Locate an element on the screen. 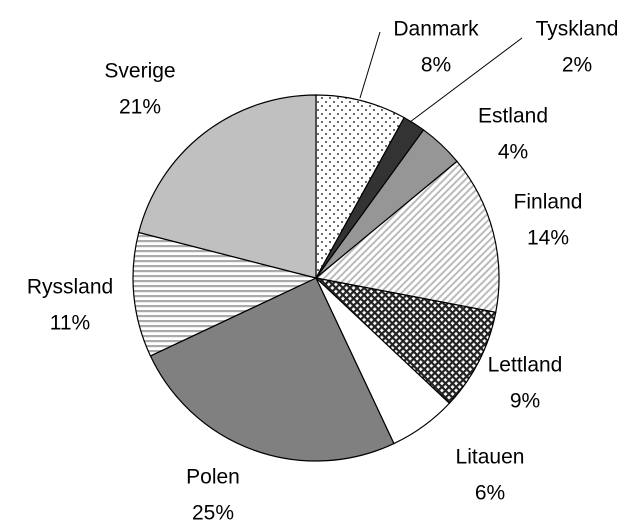  slice-label: Finland is located at coordinates (548, 202).